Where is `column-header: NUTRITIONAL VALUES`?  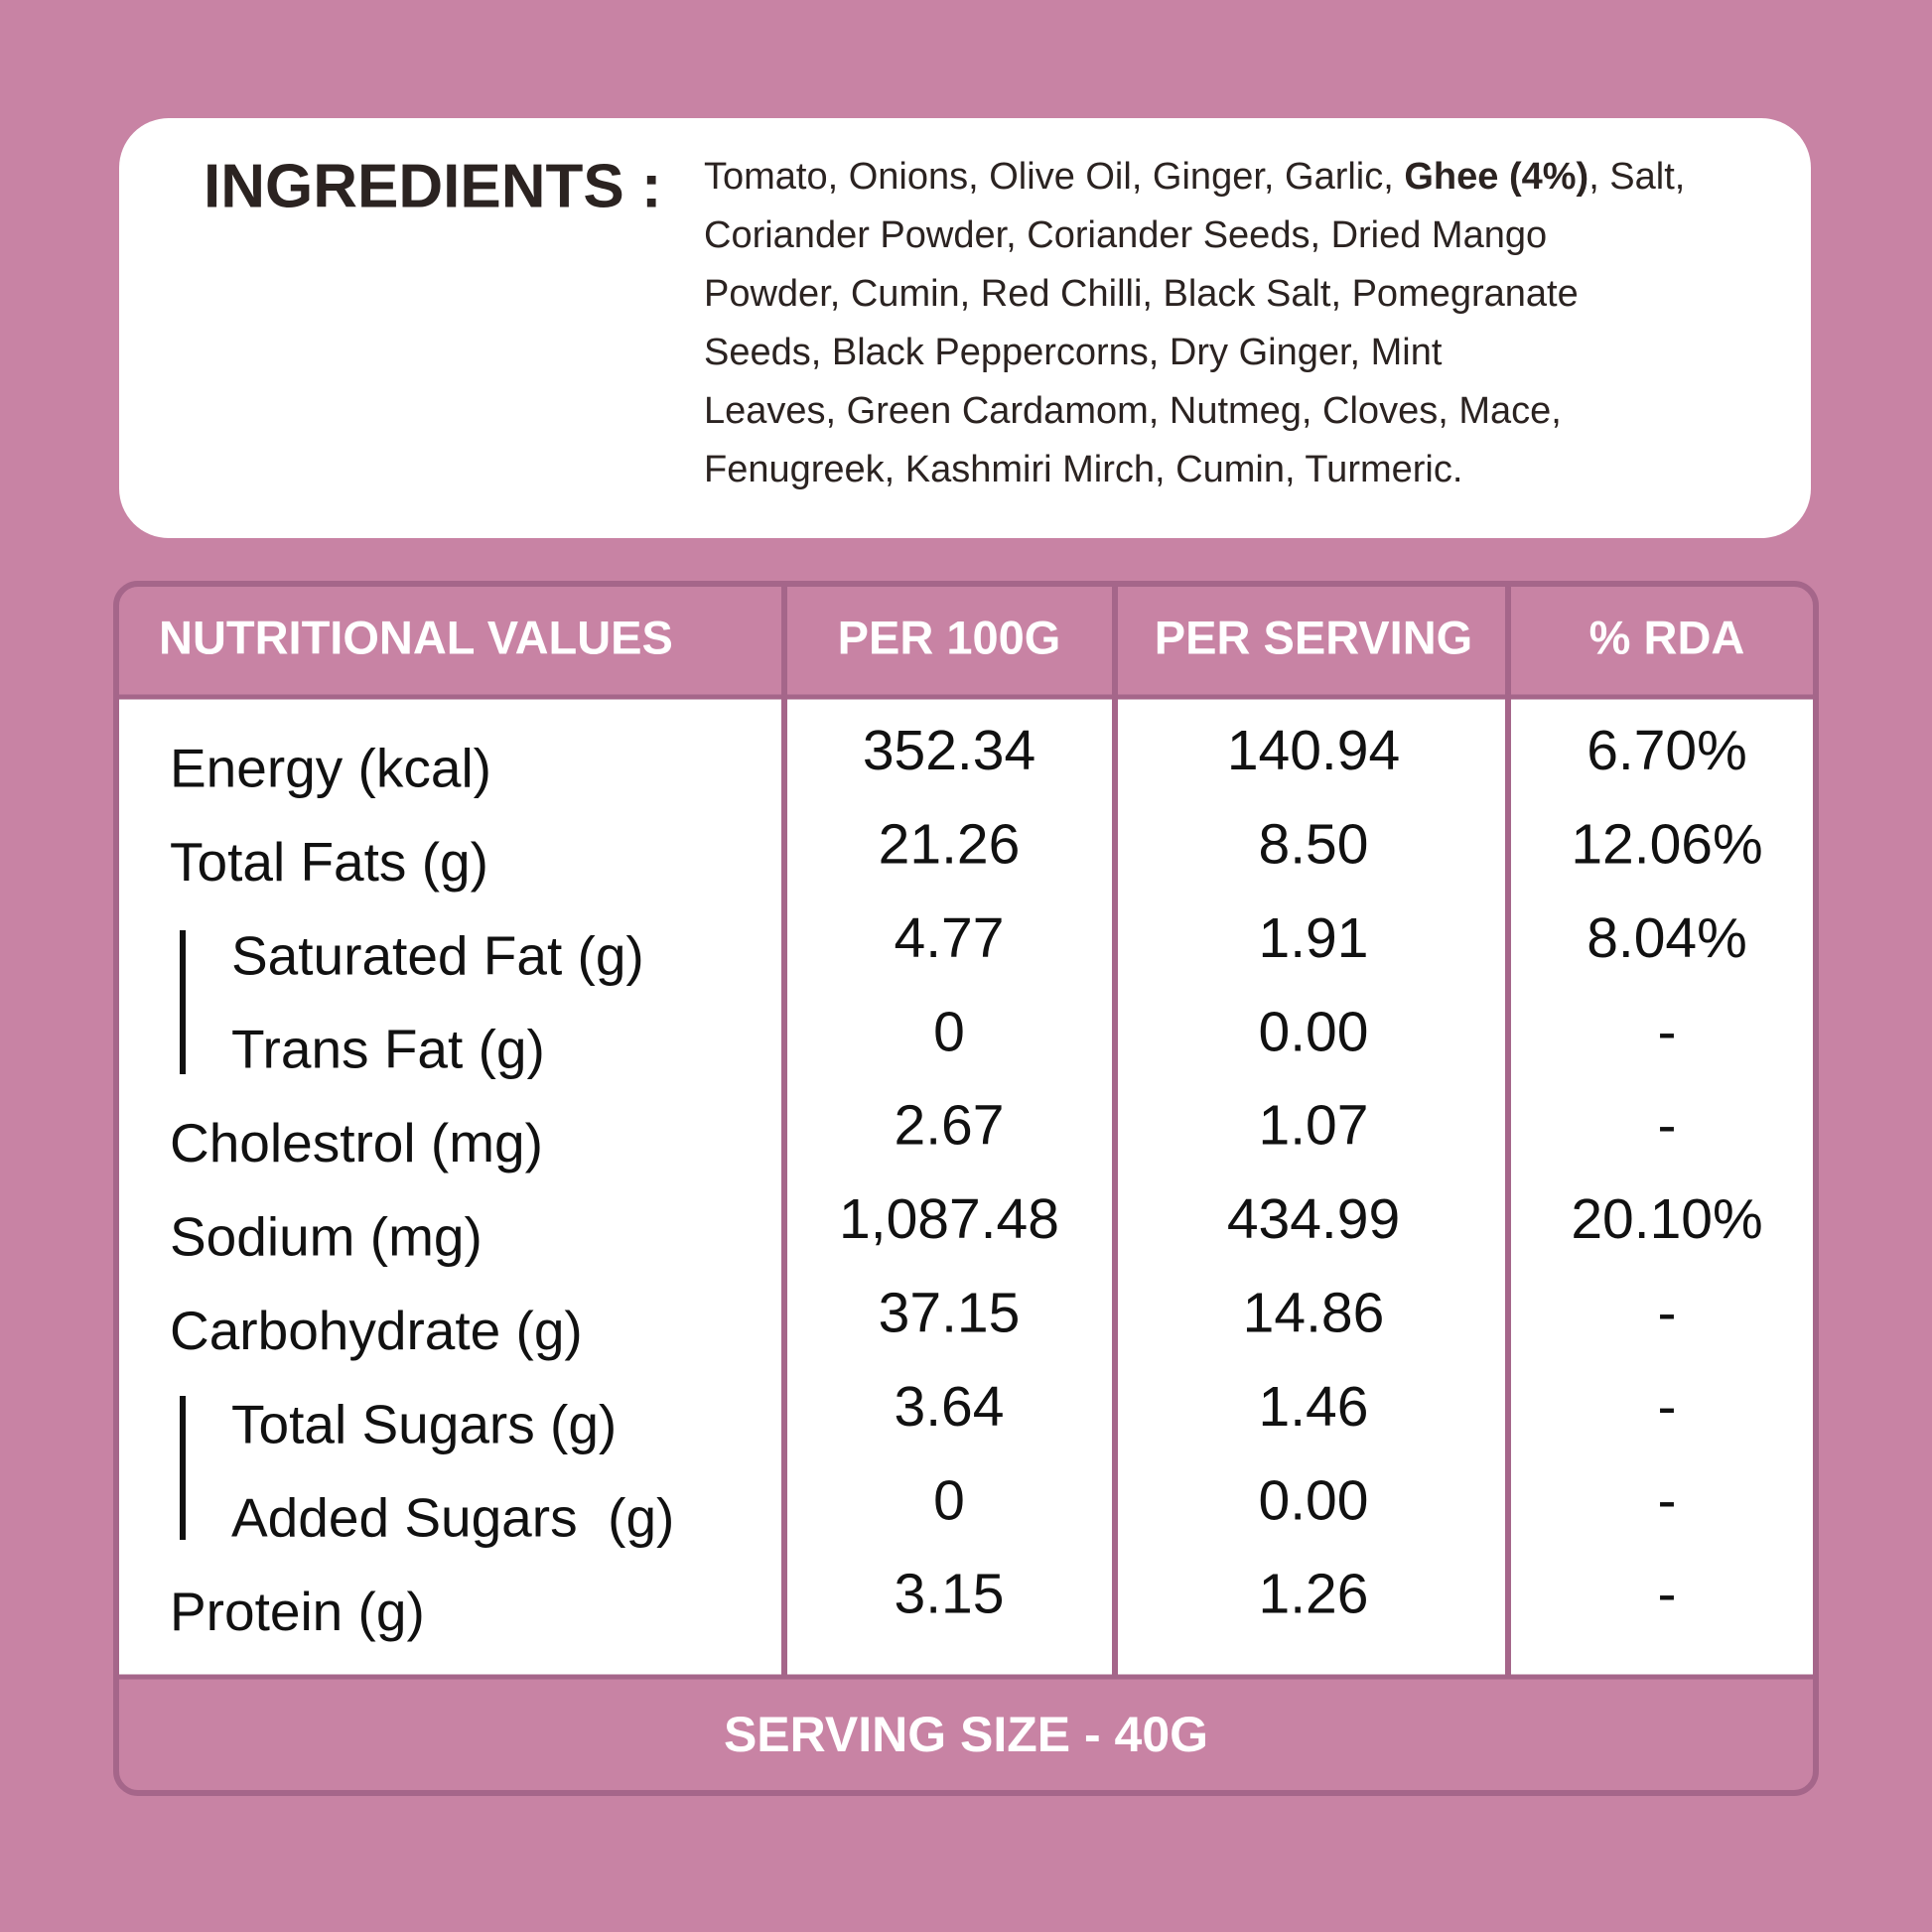
column-header: NUTRITIONAL VALUES is located at coordinates (416, 637).